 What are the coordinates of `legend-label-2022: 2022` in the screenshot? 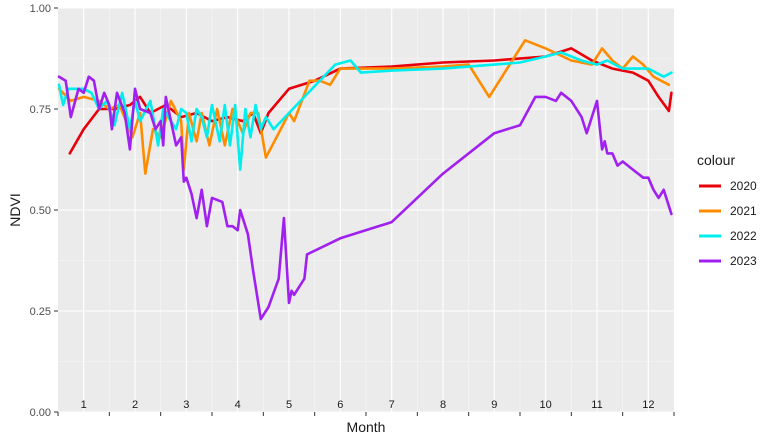 It's located at (743, 236).